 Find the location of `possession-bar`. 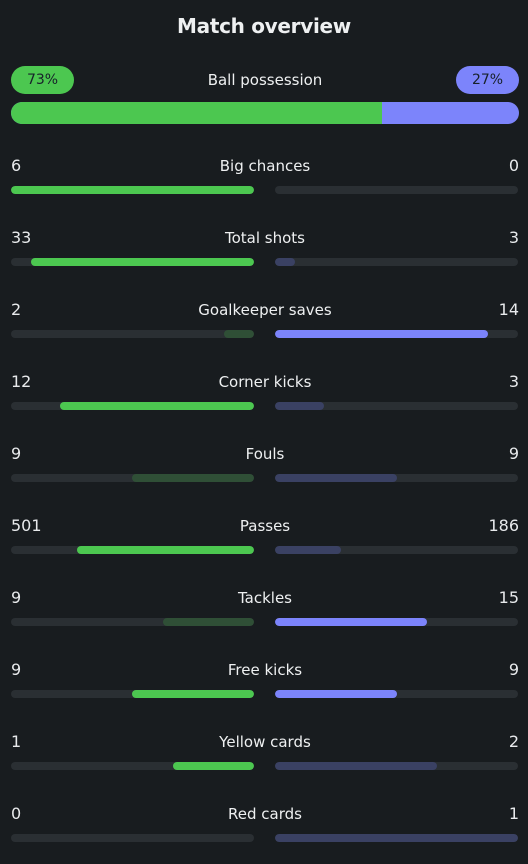

possession-bar is located at coordinates (265, 113).